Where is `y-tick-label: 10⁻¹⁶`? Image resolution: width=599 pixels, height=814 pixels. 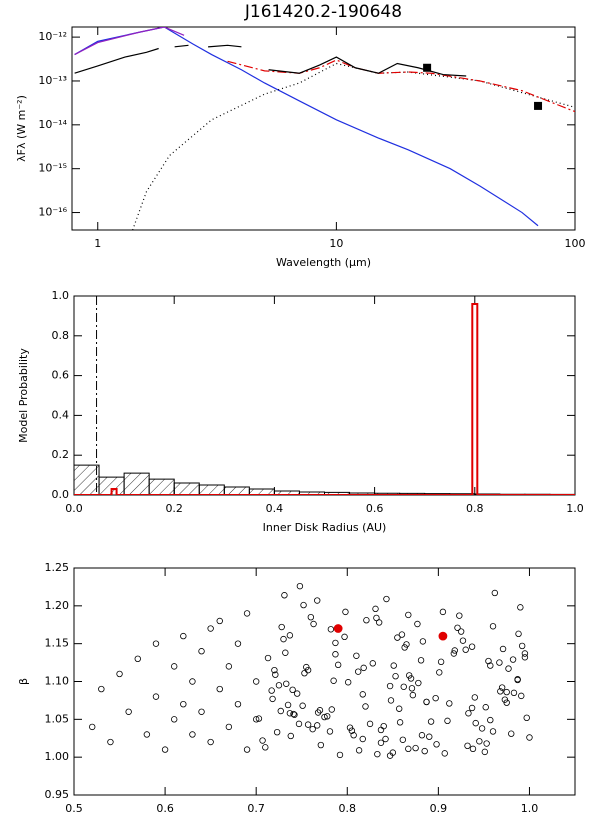
y-tick-label: 10⁻¹⁶ is located at coordinates (52, 212).